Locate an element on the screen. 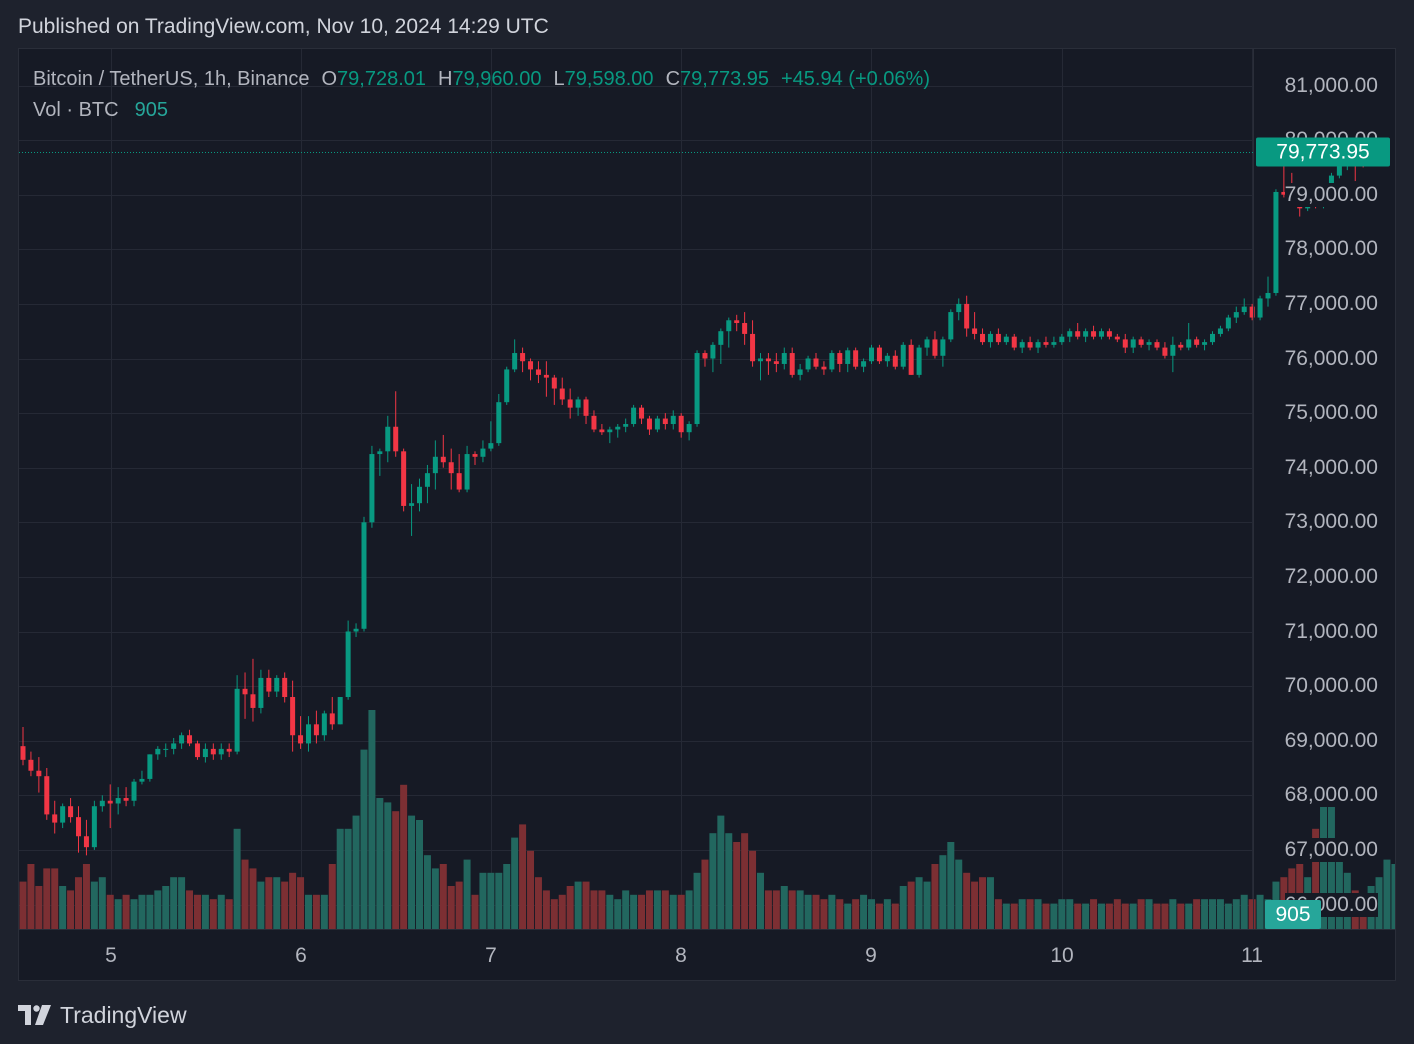  legend-symbol: Bitcoin / TetherUS, 1h, Binance is located at coordinates (171, 79).